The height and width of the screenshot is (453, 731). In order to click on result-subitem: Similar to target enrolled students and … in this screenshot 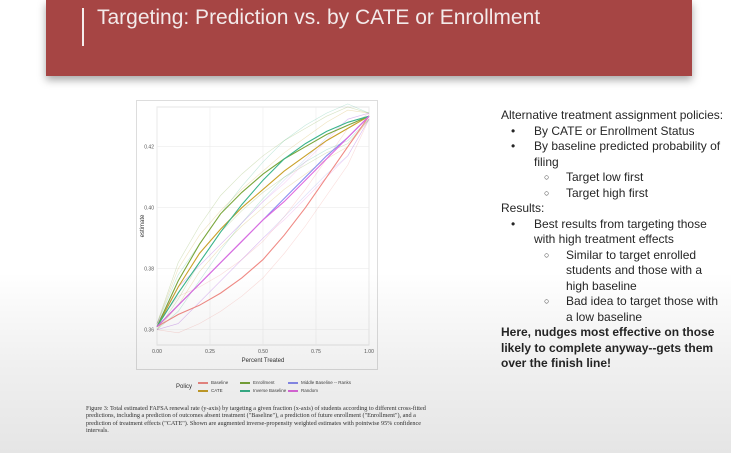, I will do `click(613, 271)`.